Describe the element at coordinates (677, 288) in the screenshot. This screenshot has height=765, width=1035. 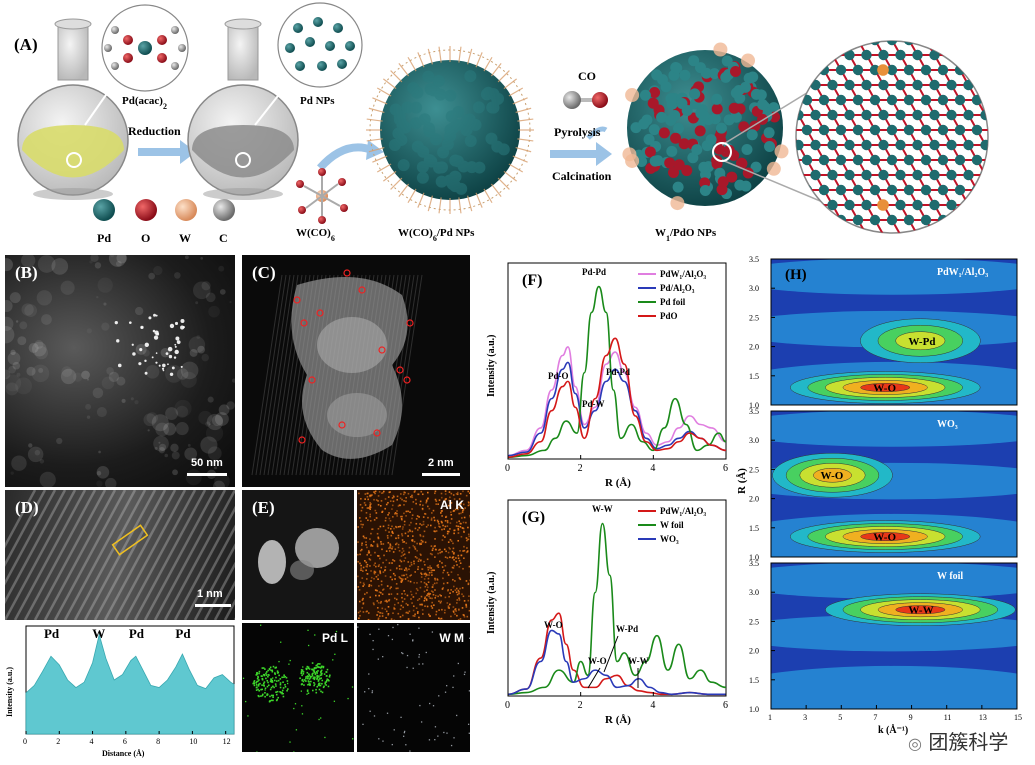
I see `legend-label: Pd/Al₂O₃` at that location.